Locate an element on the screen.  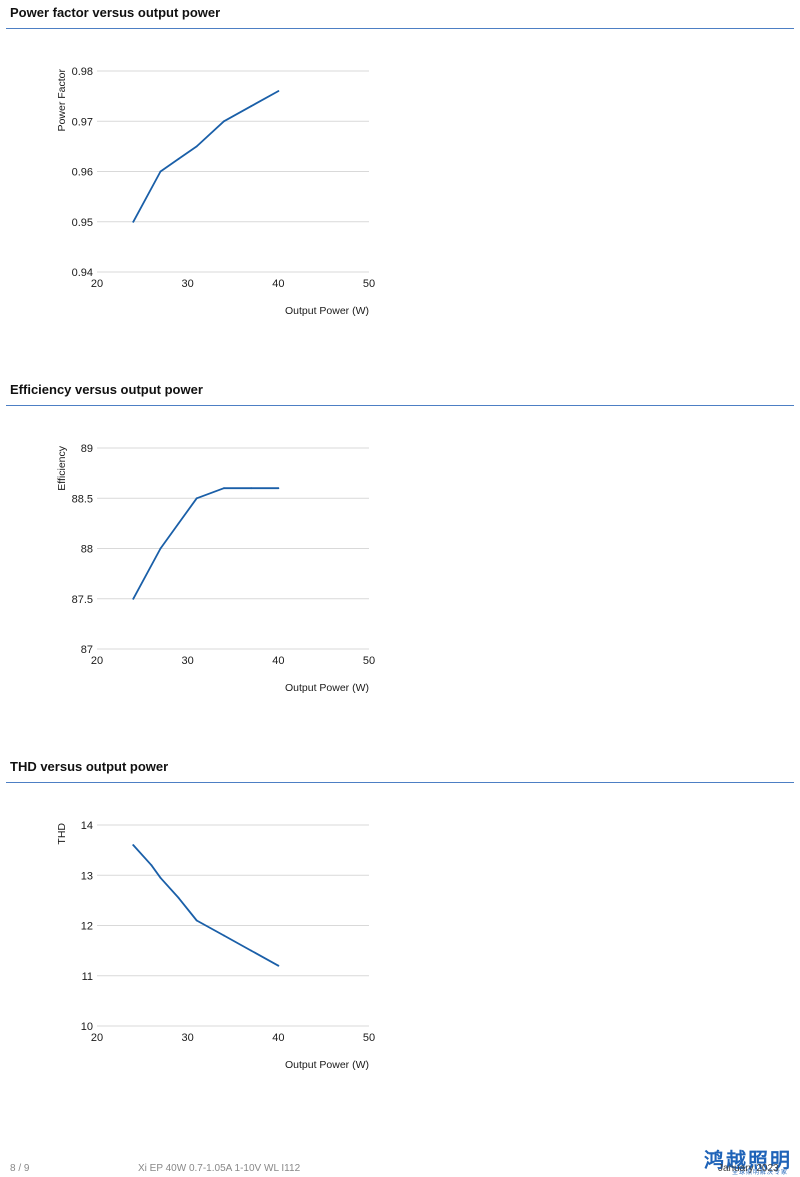
document-date: January 2023 is located at coordinates (748, 1168).